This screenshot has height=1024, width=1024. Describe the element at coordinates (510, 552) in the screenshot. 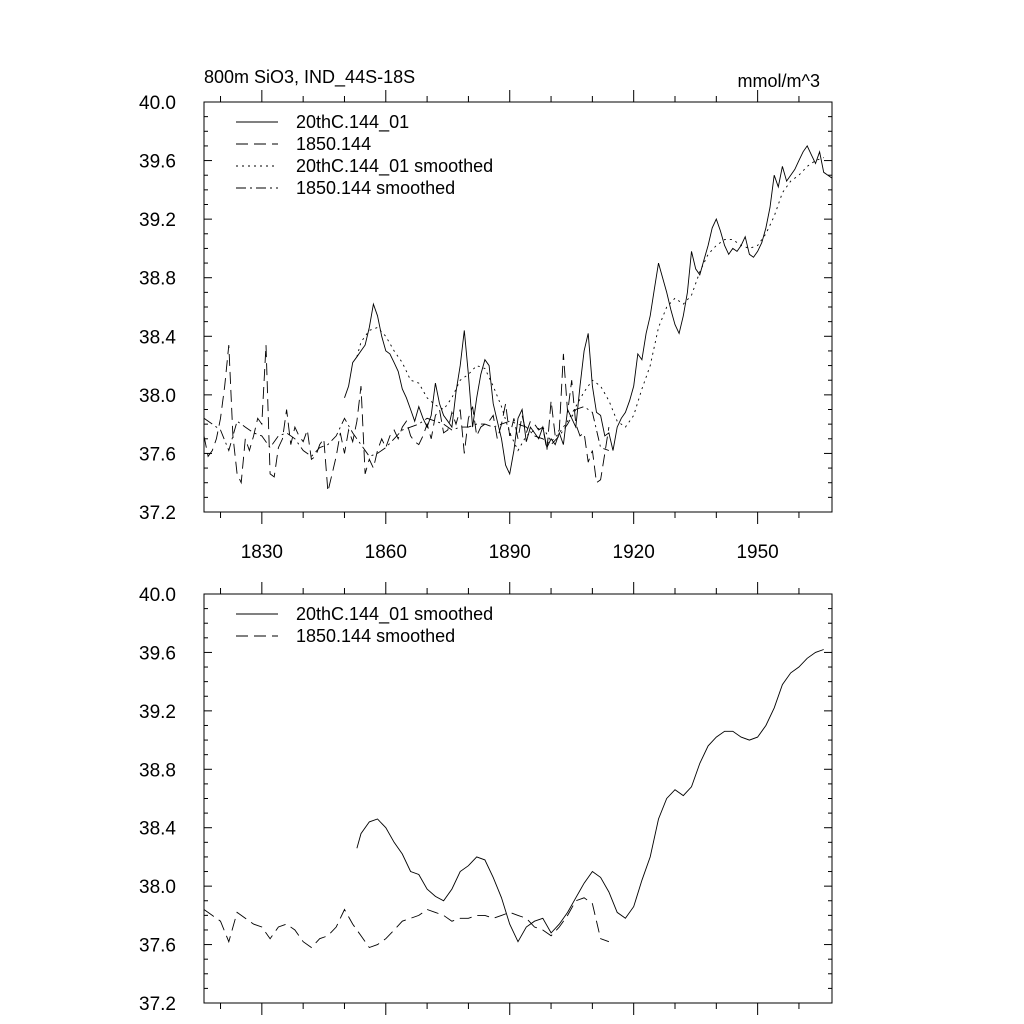

I see `x-tick-label: 1890` at that location.